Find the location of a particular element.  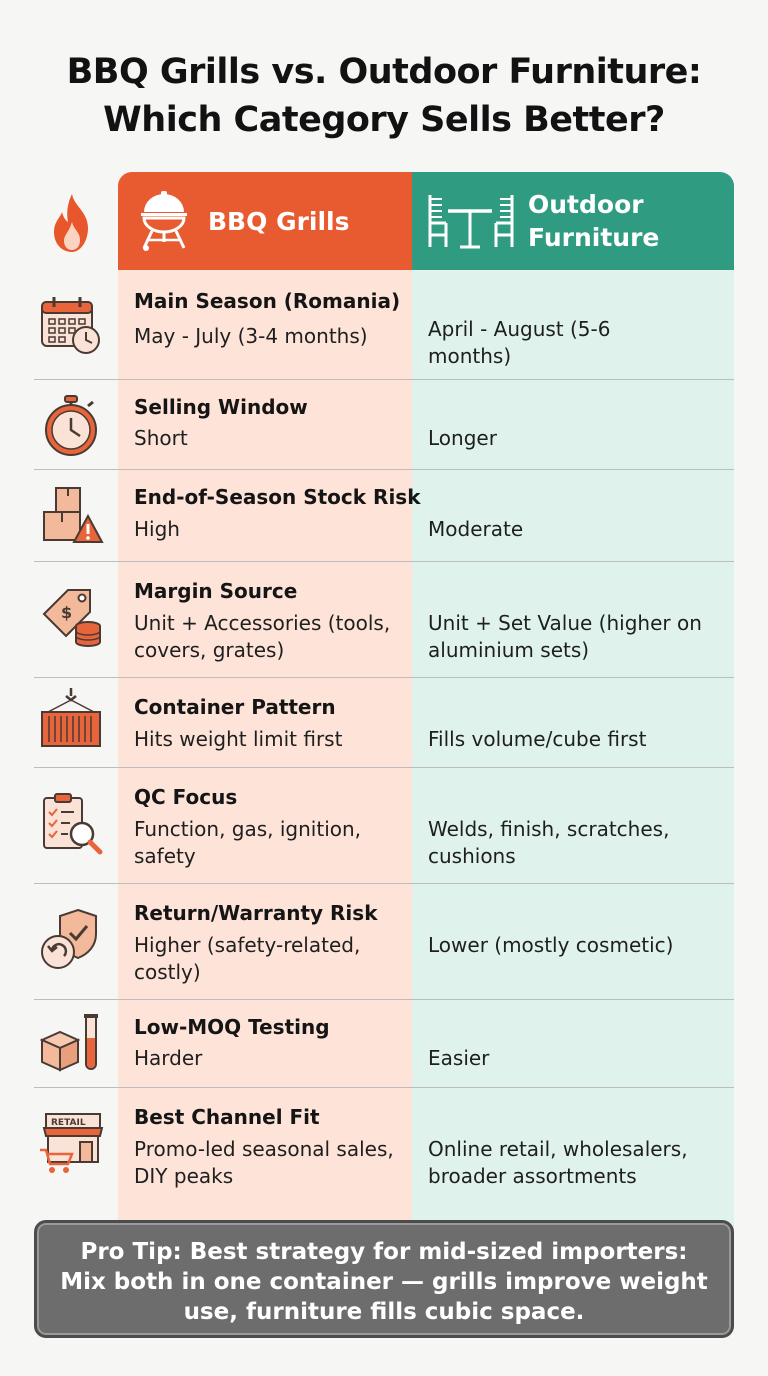

furniture-value: Longer is located at coordinates (462, 438).